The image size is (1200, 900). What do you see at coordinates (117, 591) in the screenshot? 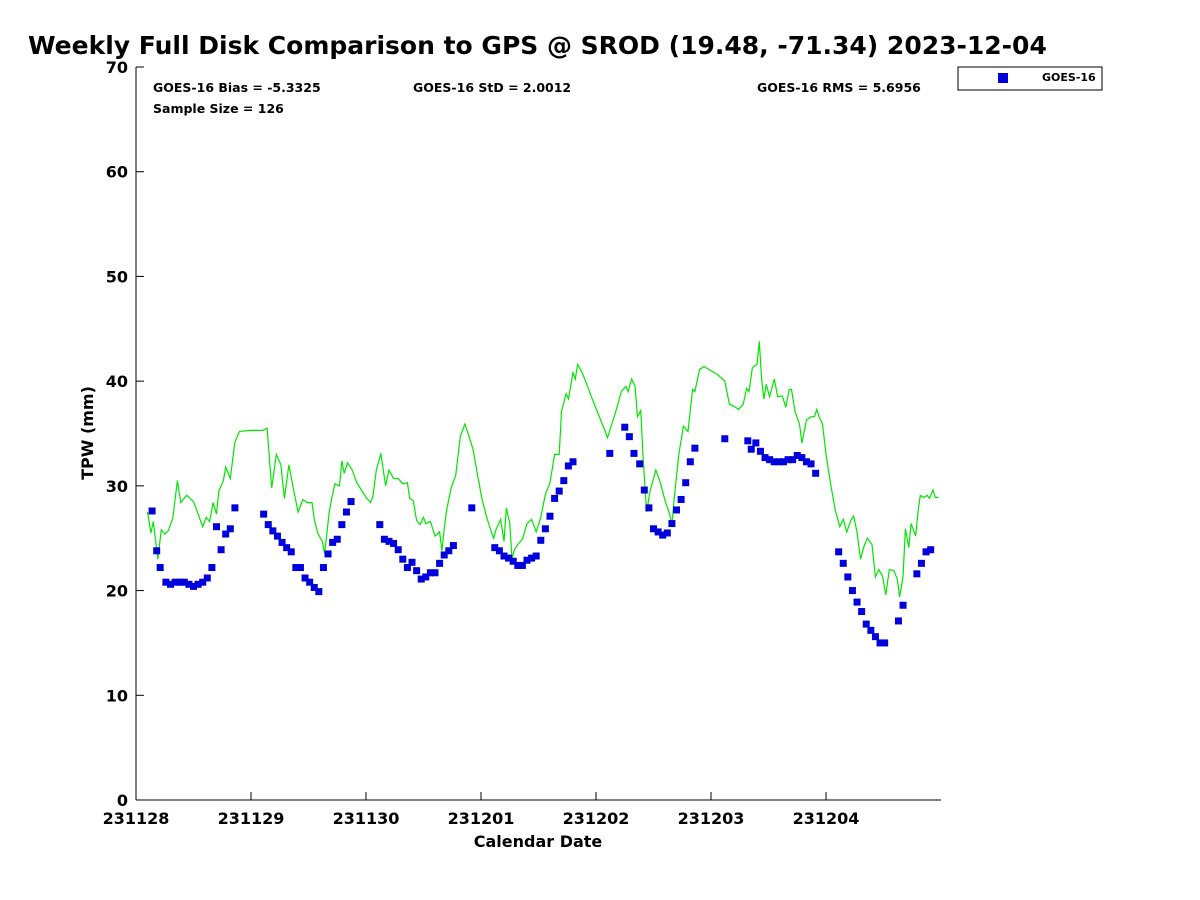
I see `y-tick-label: 20` at bounding box center [117, 591].